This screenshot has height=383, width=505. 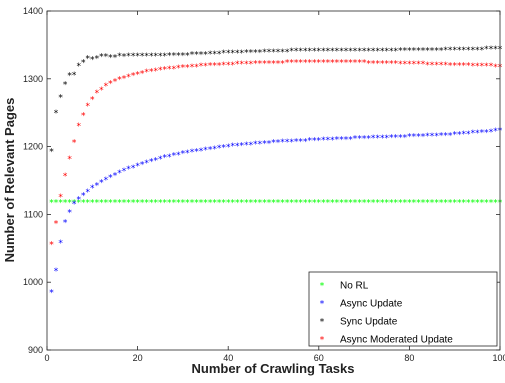 What do you see at coordinates (33, 11) in the screenshot?
I see `y-tick-label: 1400` at bounding box center [33, 11].